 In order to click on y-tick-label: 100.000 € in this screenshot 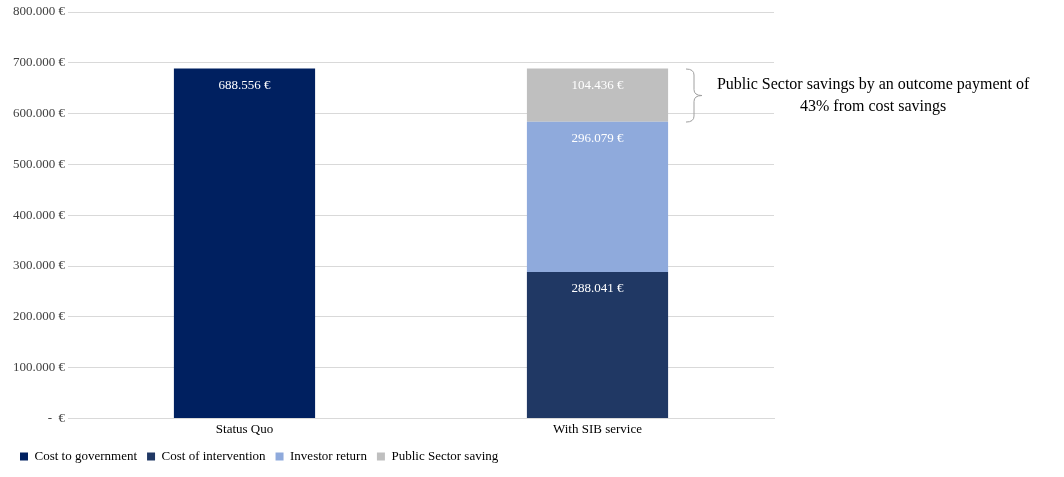, I will do `click(39, 367)`.